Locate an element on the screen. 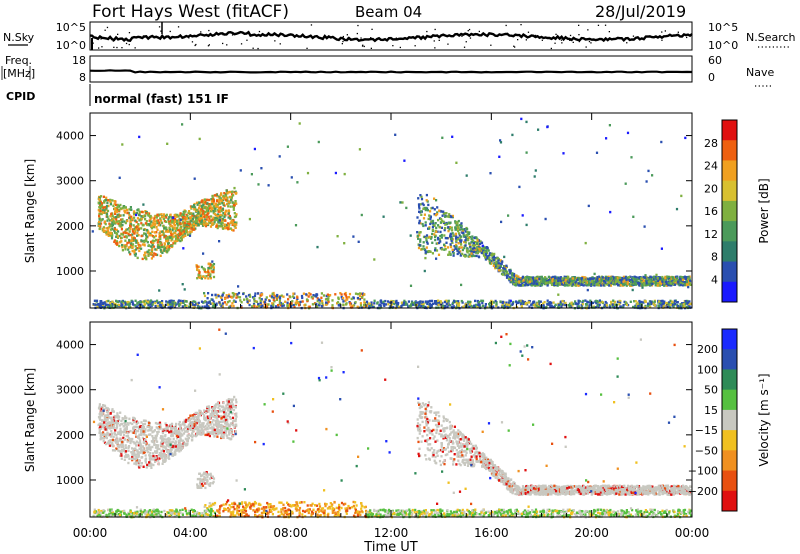 Image resolution: width=800 pixels, height=554 pixels. colorbar-segment is located at coordinates (729, 292).